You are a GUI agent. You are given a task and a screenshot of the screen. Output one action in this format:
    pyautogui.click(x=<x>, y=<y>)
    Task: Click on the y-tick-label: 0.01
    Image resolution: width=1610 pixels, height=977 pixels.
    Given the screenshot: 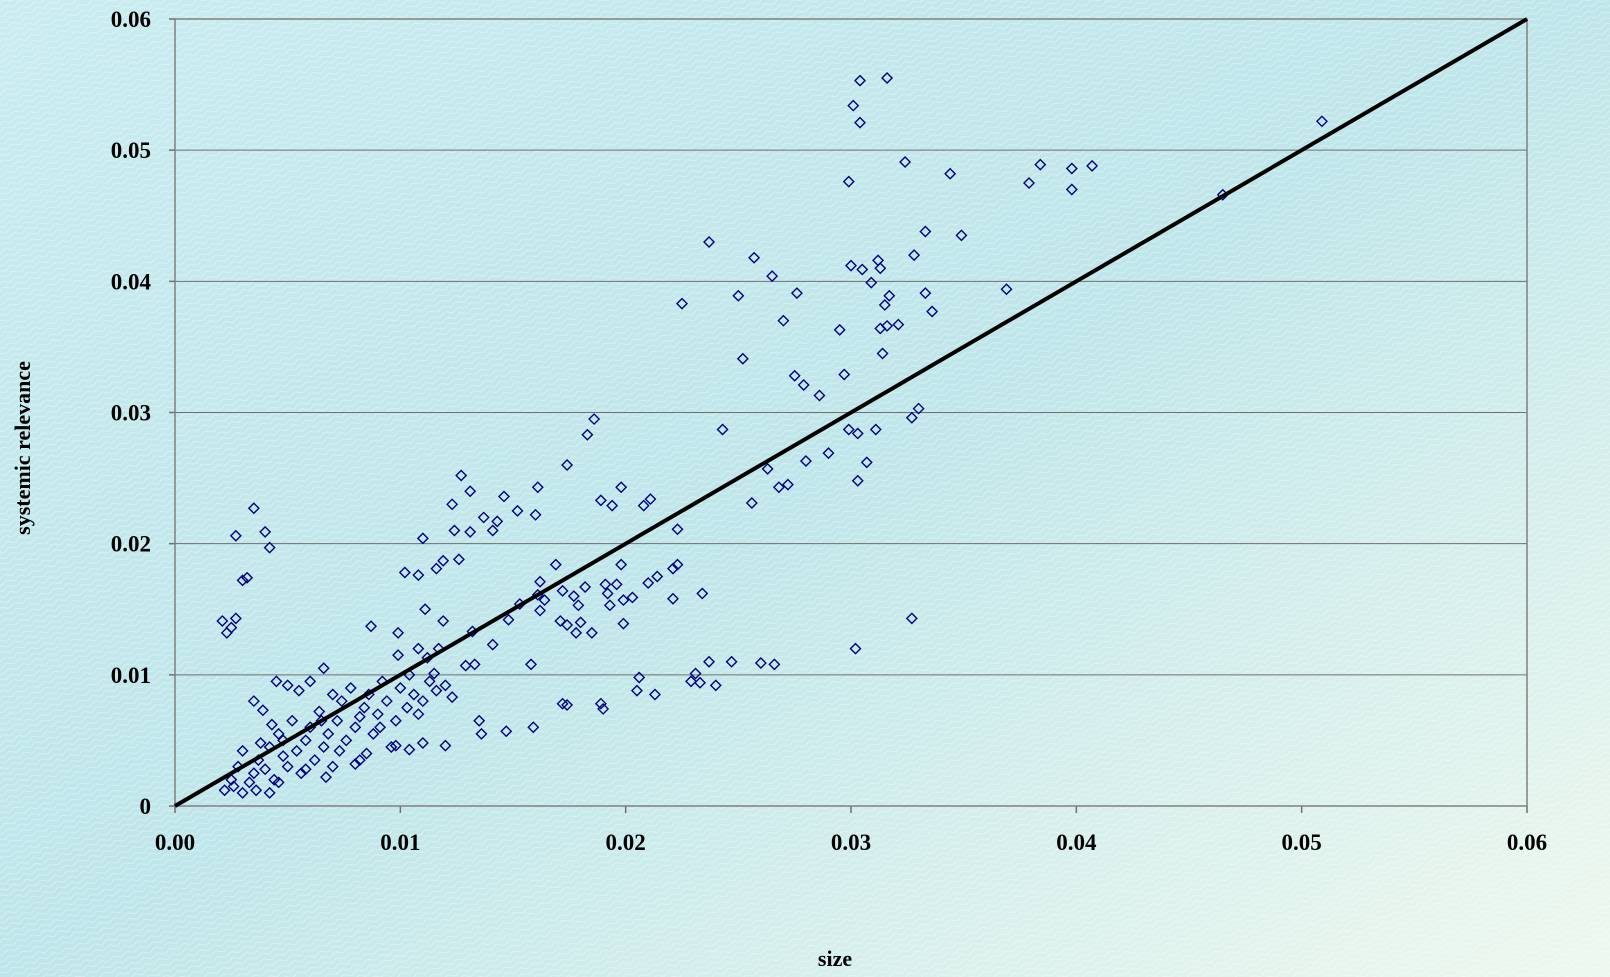 What is the action you would take?
    pyautogui.click(x=131, y=675)
    